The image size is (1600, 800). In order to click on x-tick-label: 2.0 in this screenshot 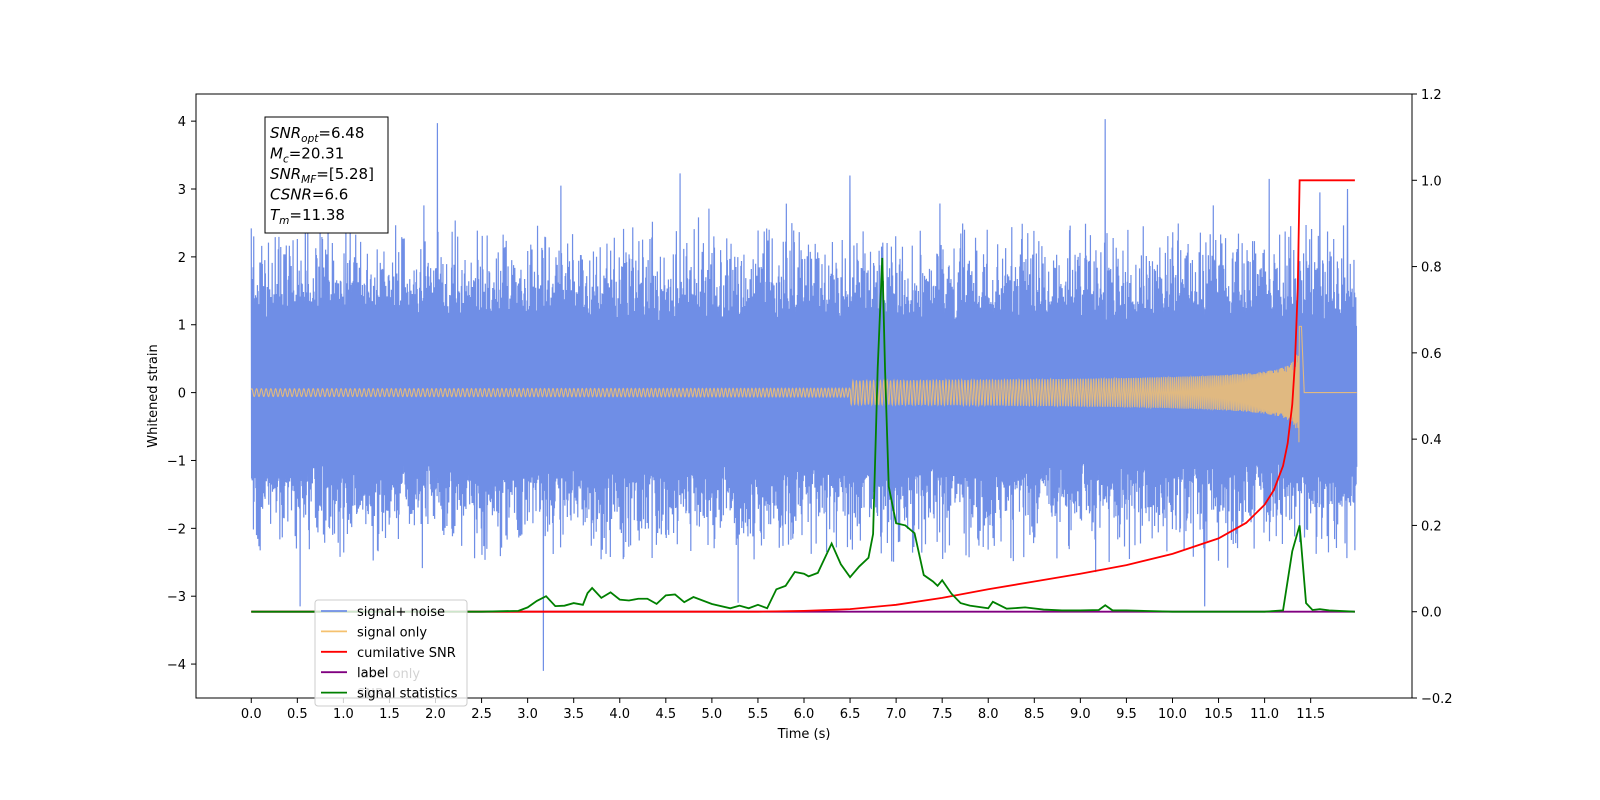, I will do `click(435, 714)`.